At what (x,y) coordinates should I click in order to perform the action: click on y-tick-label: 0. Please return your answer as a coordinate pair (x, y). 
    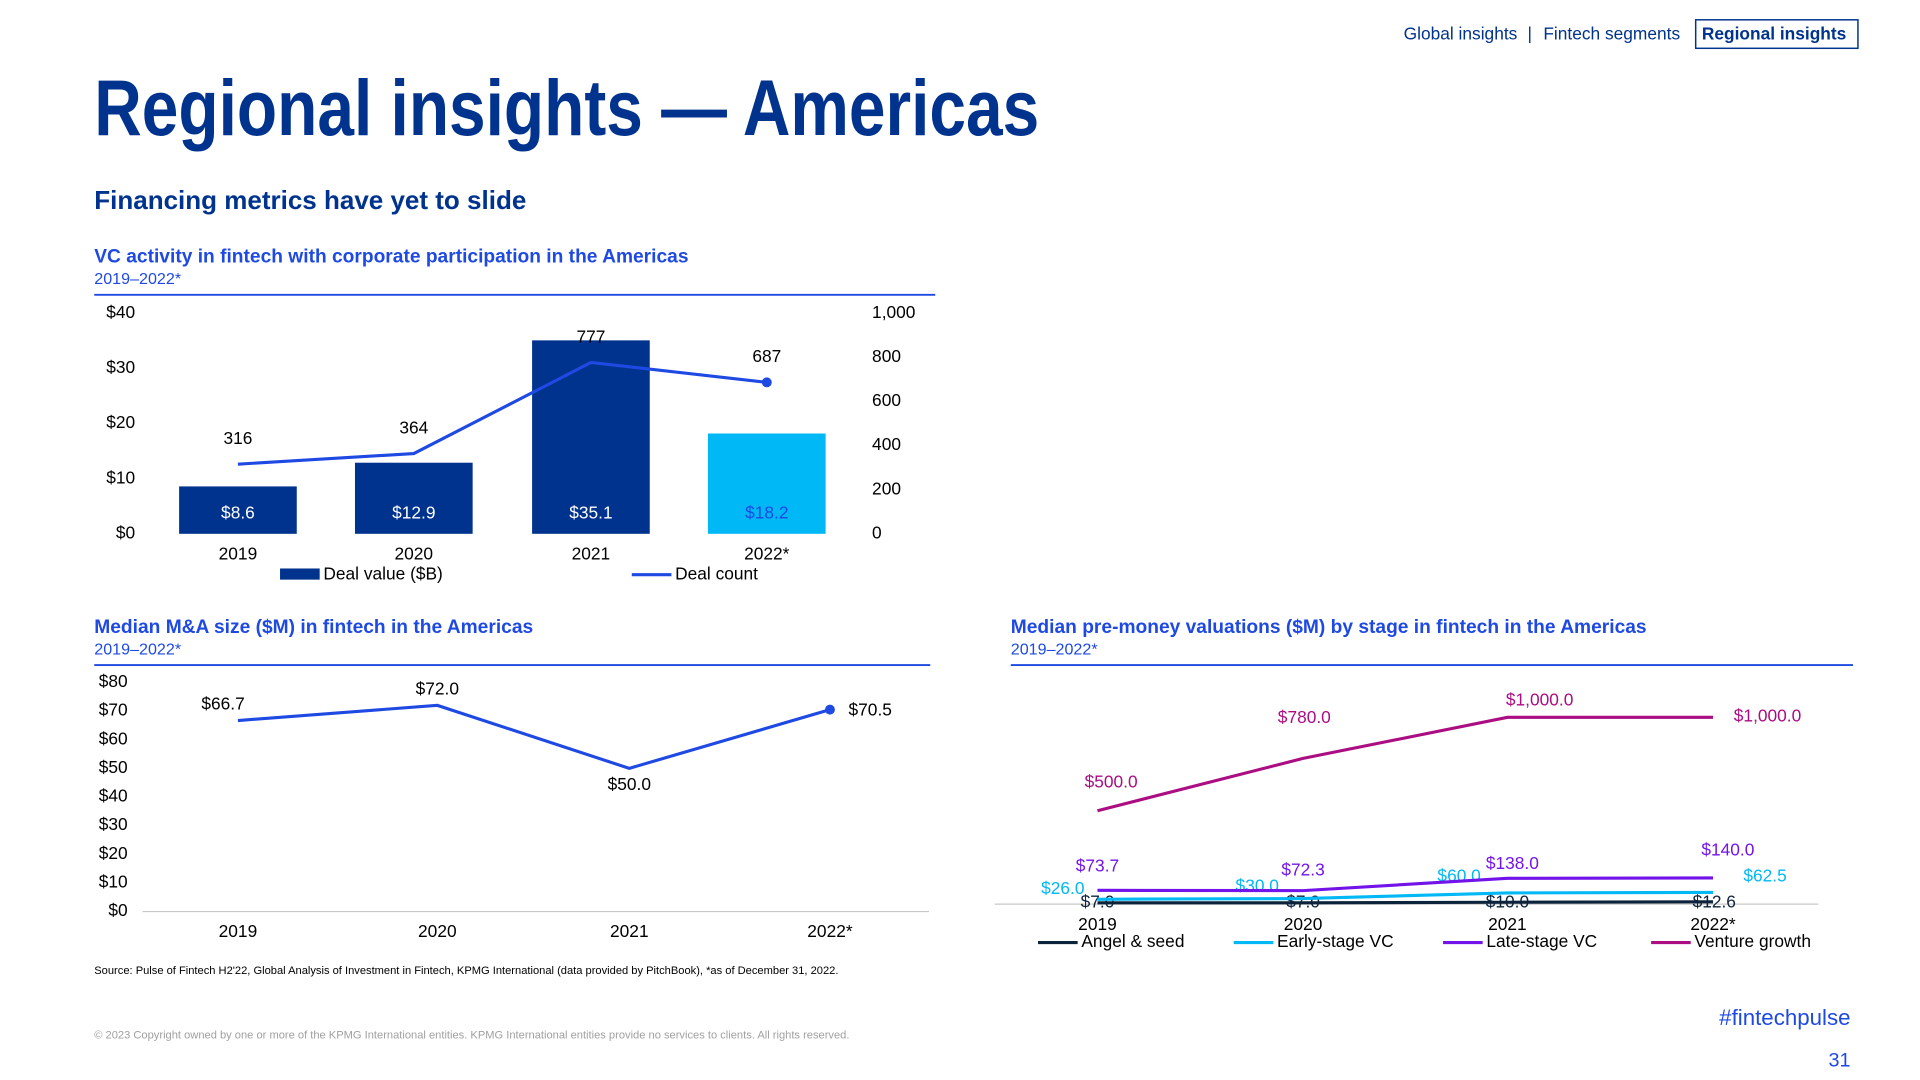
    Looking at the image, I should click on (877, 532).